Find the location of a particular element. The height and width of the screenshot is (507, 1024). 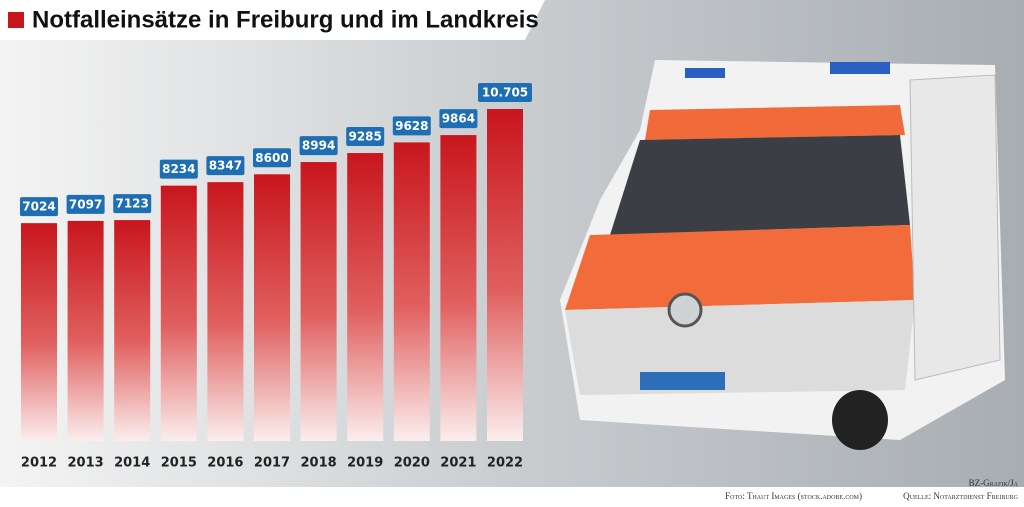

value-label: 8234 is located at coordinates (178, 169).